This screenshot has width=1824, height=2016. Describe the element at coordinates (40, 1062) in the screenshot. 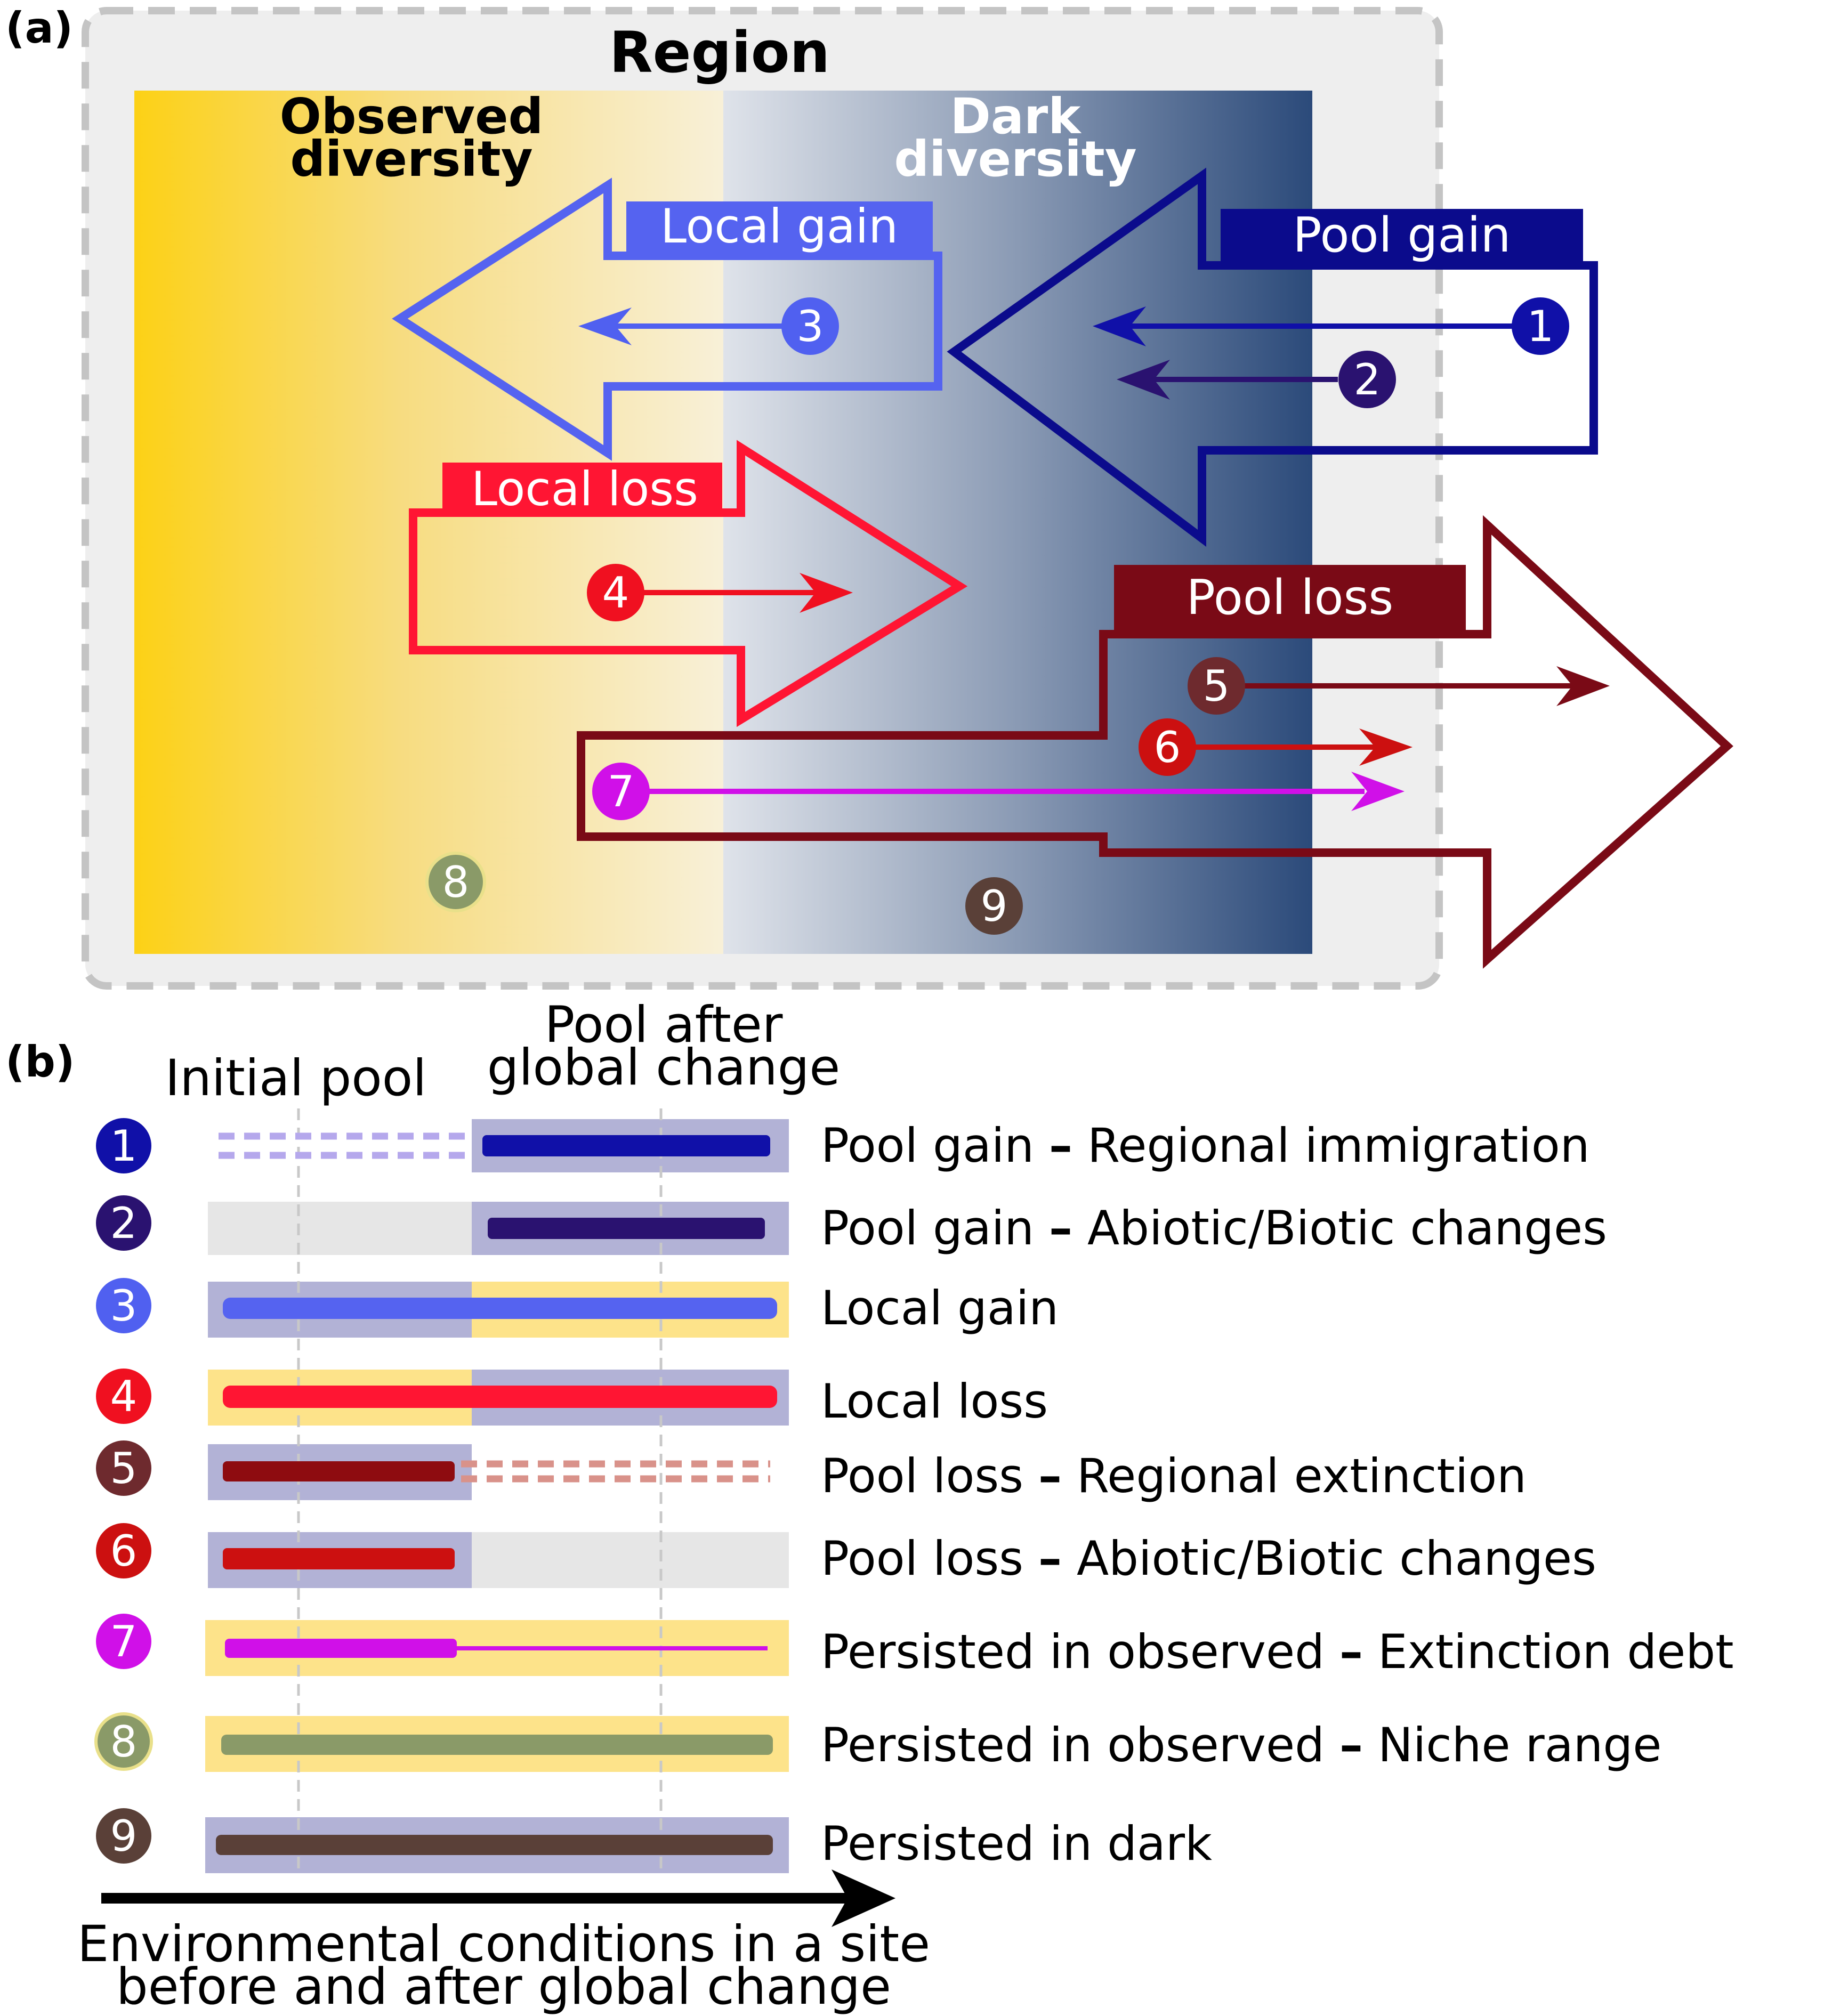

I see `panel-b-label: (b)` at that location.